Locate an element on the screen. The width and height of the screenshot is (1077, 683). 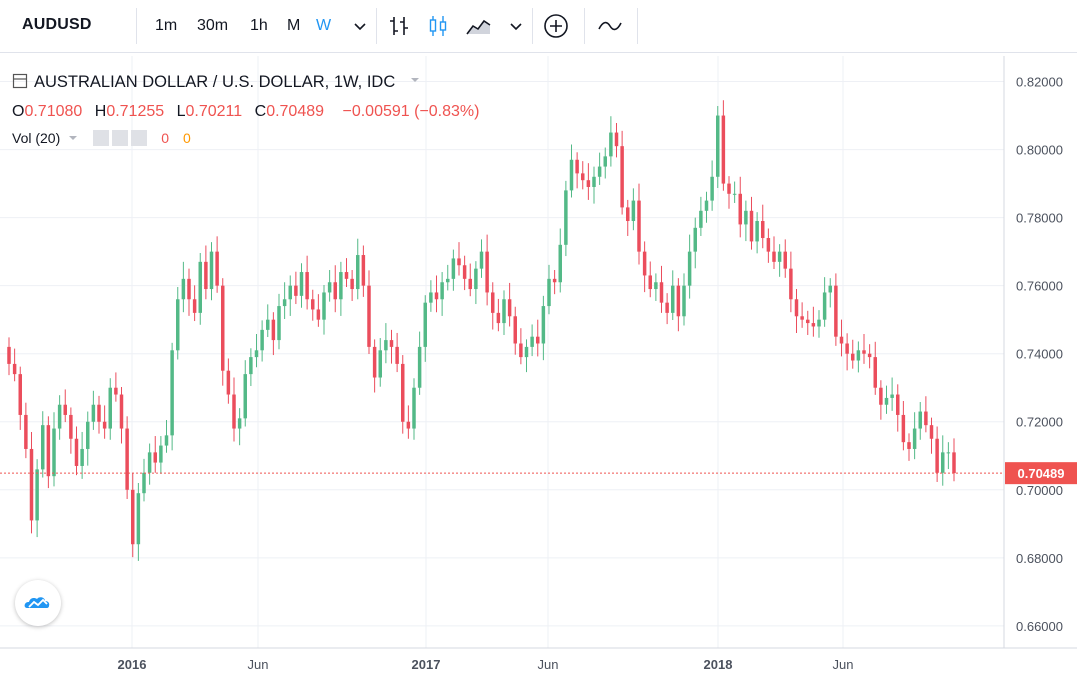
last-price-label: 0.70489 is located at coordinates (1041, 473).